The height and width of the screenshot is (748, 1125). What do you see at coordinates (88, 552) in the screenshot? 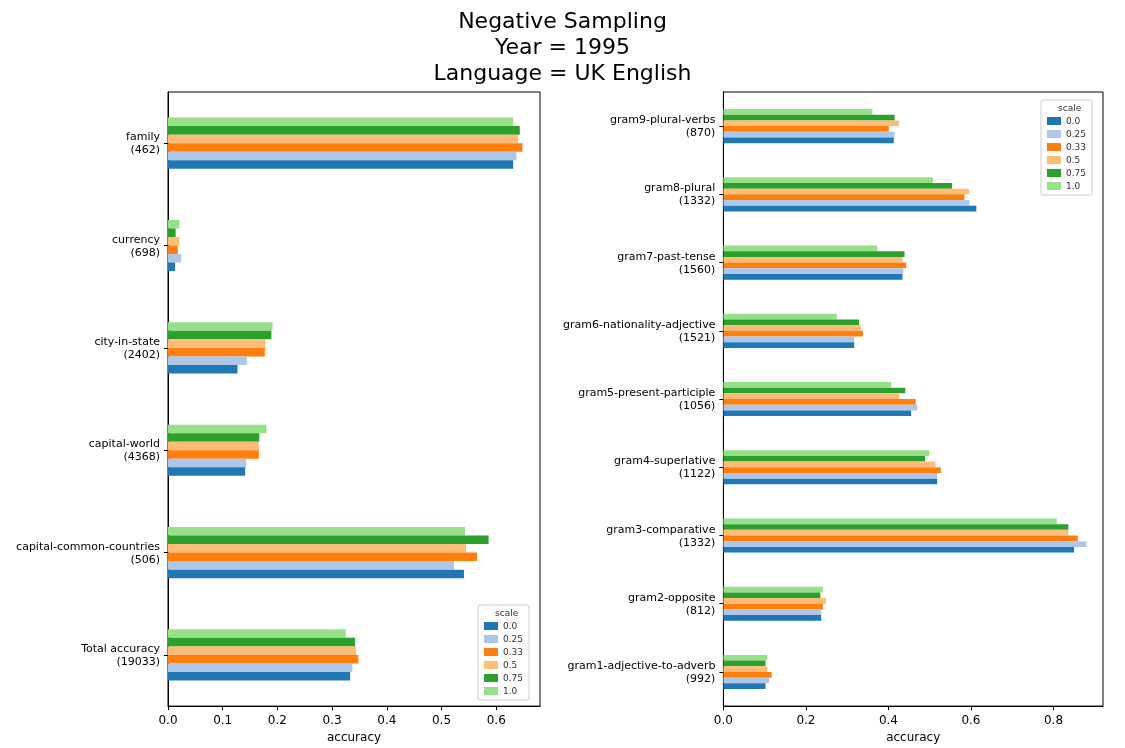
I see `y-tick-label: capital-common-countries (506)` at bounding box center [88, 552].